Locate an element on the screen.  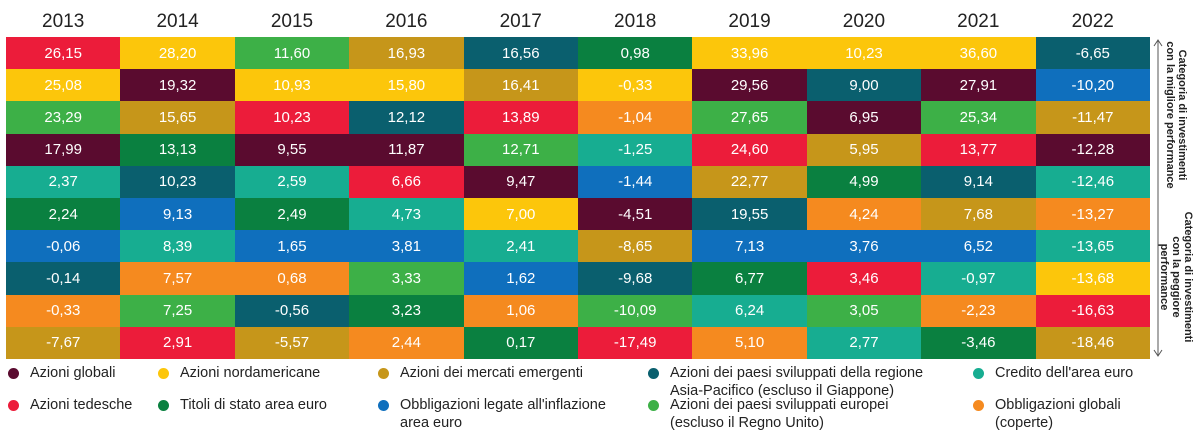
legend-item: Azioni nordamericane is located at coordinates (239, 373).